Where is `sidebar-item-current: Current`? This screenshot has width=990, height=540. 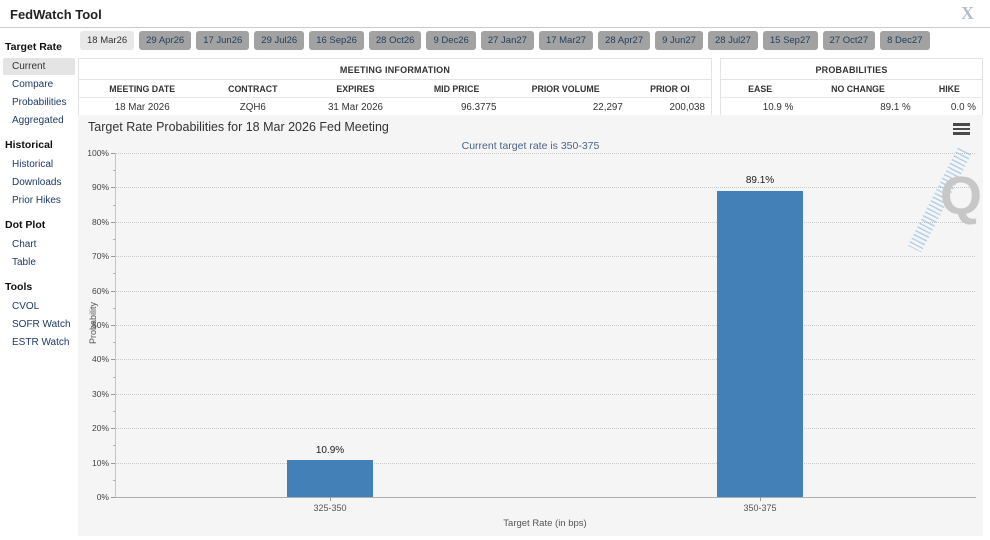 sidebar-item-current: Current is located at coordinates (39, 66).